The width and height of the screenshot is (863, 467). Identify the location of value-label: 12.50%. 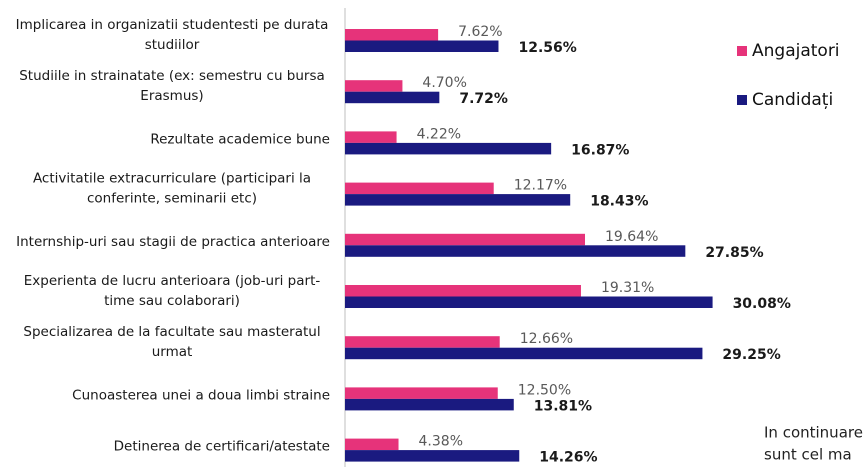
(544, 390).